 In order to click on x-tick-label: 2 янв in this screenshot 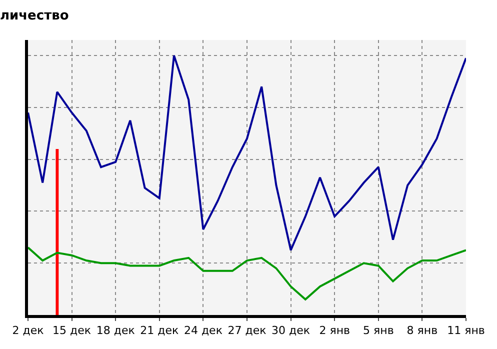, I will do `click(334, 331)`.